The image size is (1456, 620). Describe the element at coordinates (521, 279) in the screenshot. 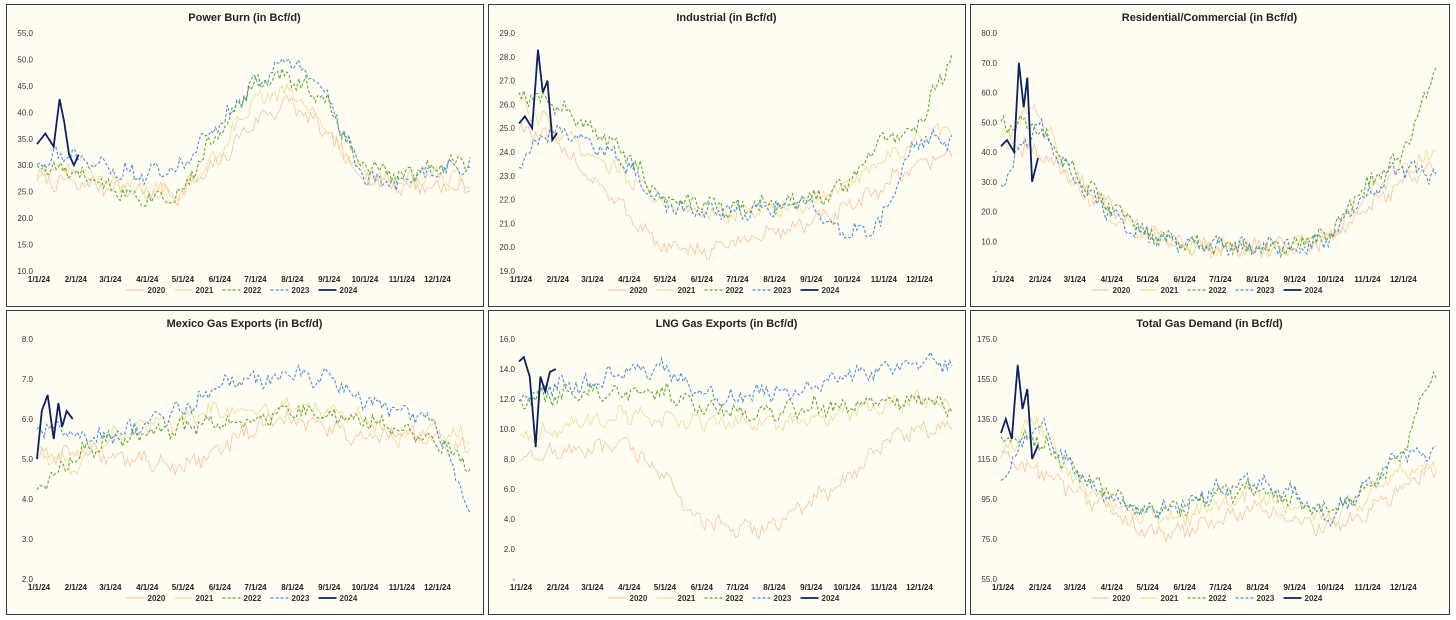

I see `x-tick-label: 1/1/24` at that location.